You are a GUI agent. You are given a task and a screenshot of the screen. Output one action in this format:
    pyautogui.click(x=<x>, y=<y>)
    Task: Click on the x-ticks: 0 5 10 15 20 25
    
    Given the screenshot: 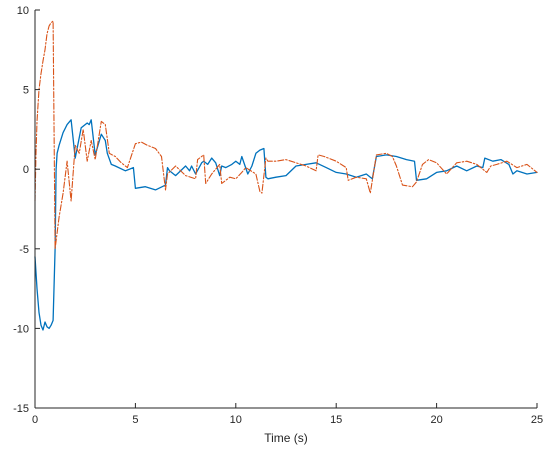 What is the action you would take?
    pyautogui.click(x=287, y=414)
    